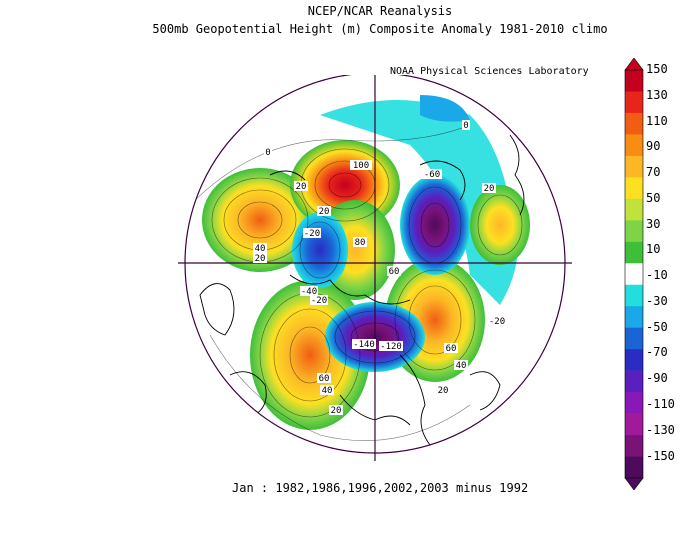 This screenshot has width=700, height=542. I want to click on contour-label: 100, so click(361, 165).